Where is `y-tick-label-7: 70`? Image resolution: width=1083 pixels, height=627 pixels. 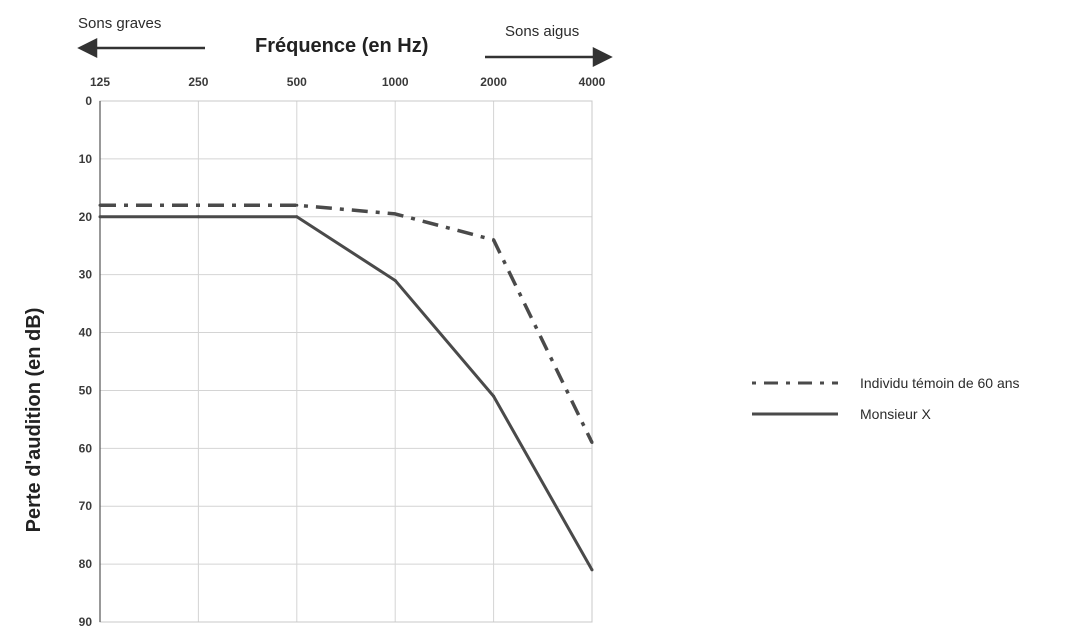
y-tick-label-7: 70 is located at coordinates (86, 506).